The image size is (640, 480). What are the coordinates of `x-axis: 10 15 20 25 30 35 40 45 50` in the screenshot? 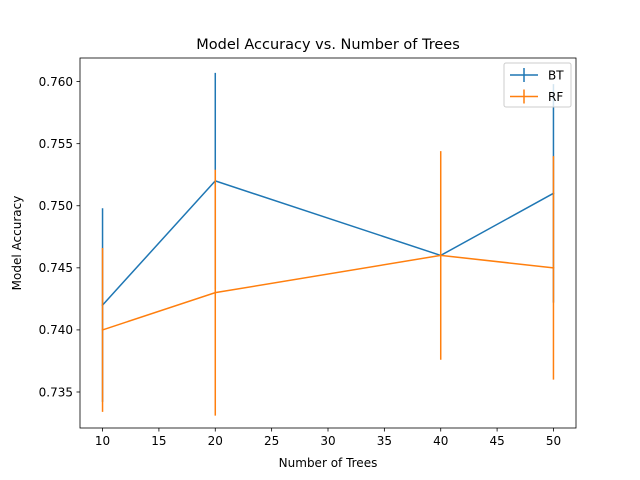 It's located at (328, 438).